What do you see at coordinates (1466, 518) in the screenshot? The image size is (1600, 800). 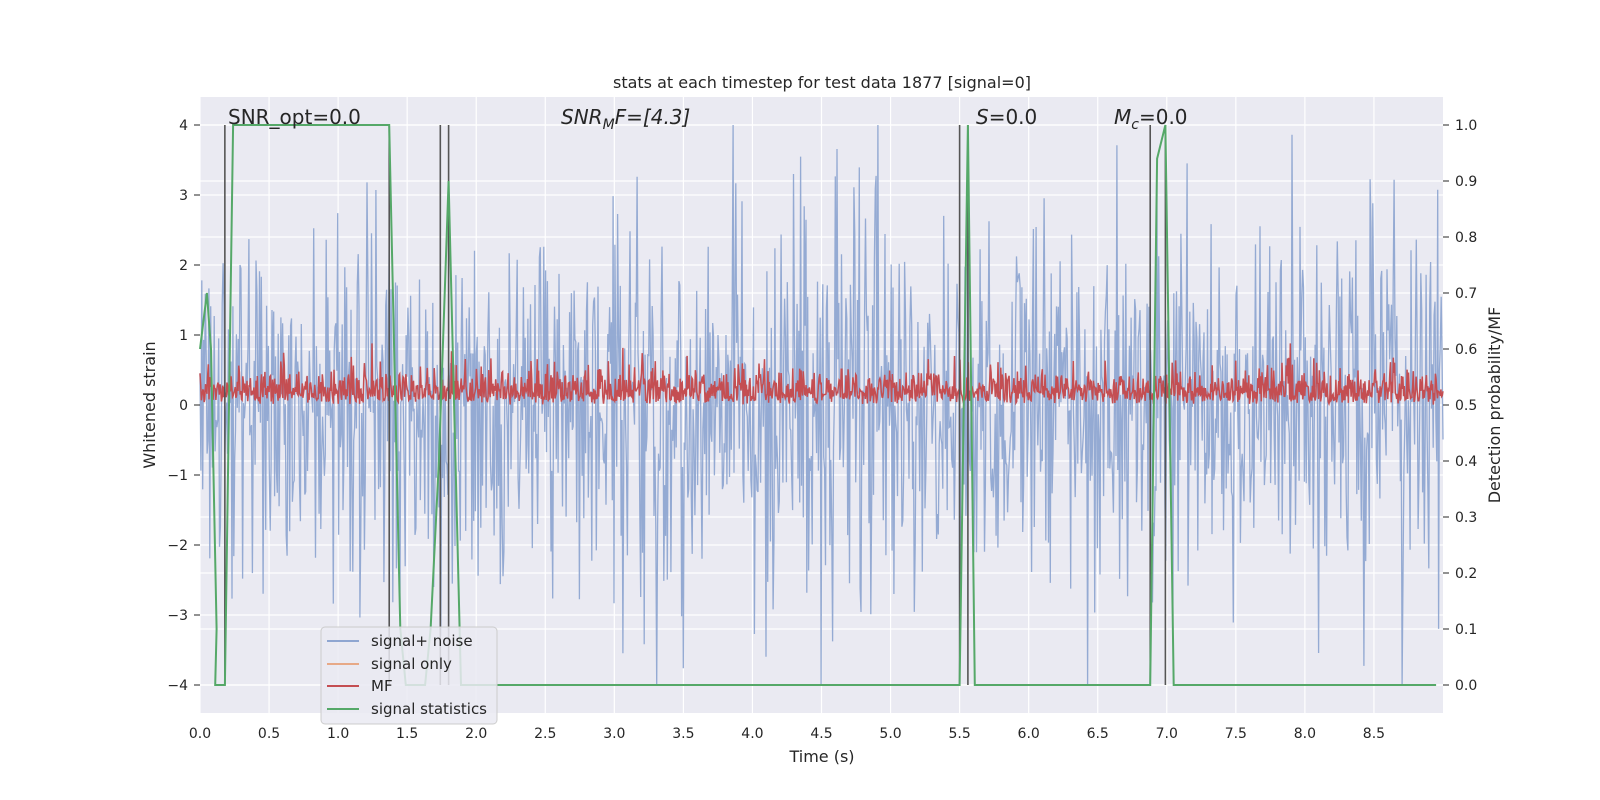 I see `y-tick-label-right: 0.3` at bounding box center [1466, 518].